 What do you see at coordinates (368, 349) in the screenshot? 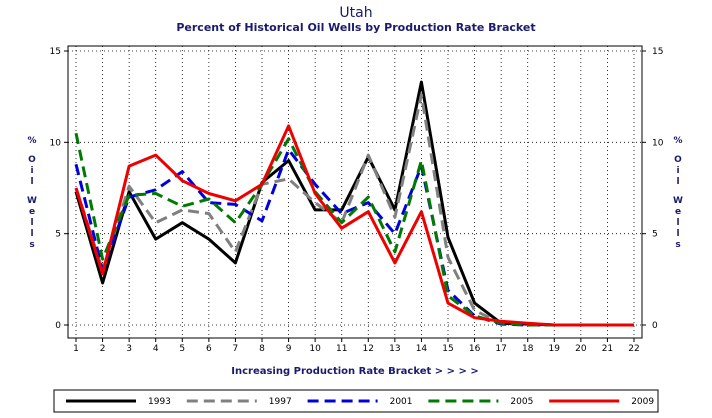
I see `x-tick-label: 12` at bounding box center [368, 349].